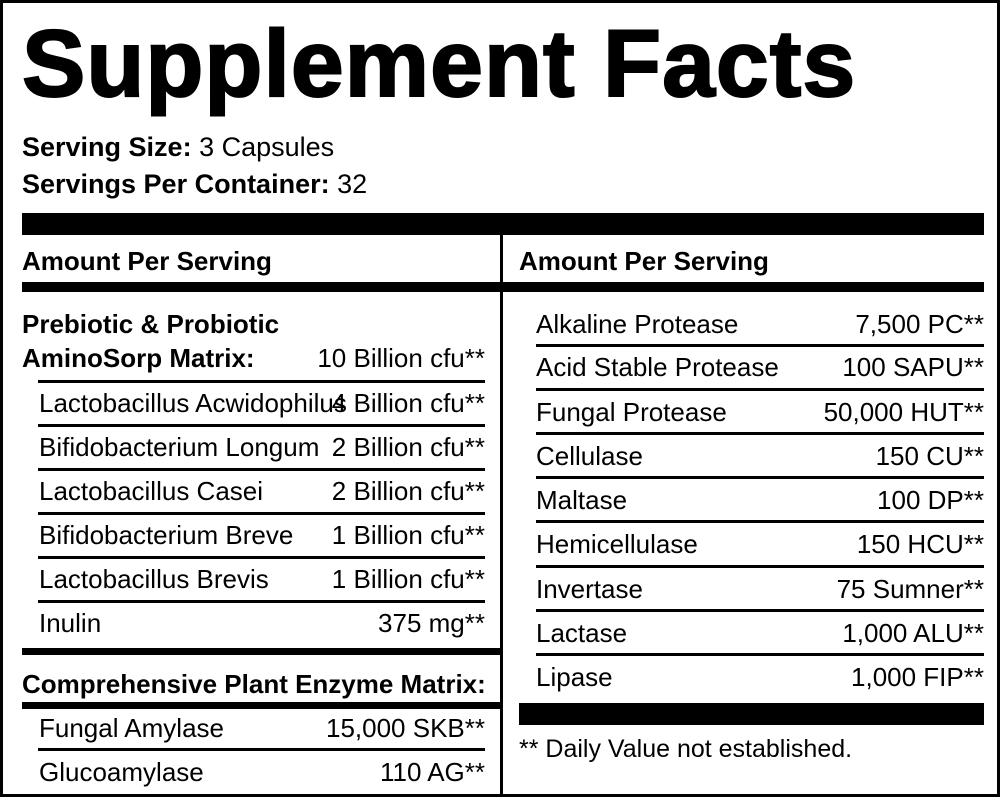 The width and height of the screenshot is (1000, 797). I want to click on nutrient-row: Fungal Amylase 15,000 SKB**, so click(262, 728).